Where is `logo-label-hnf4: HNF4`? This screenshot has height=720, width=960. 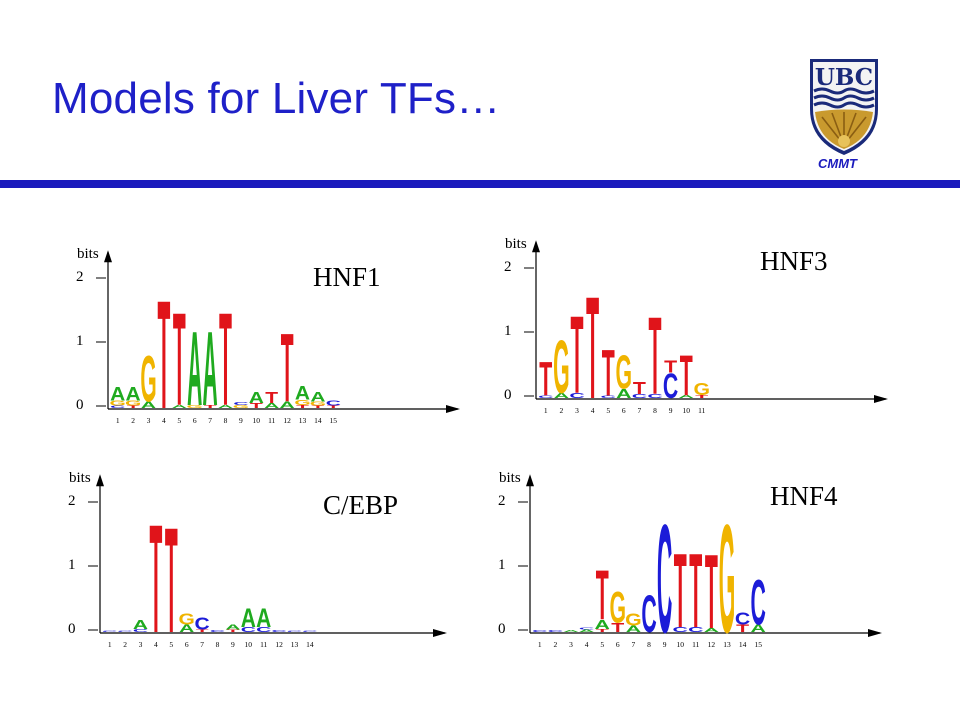 logo-label-hnf4: HNF4 is located at coordinates (804, 496).